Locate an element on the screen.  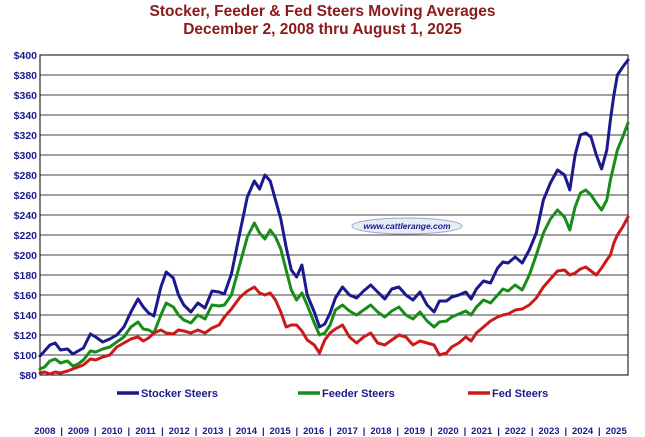
watermark: www.cattlerange.com is located at coordinates (407, 226).